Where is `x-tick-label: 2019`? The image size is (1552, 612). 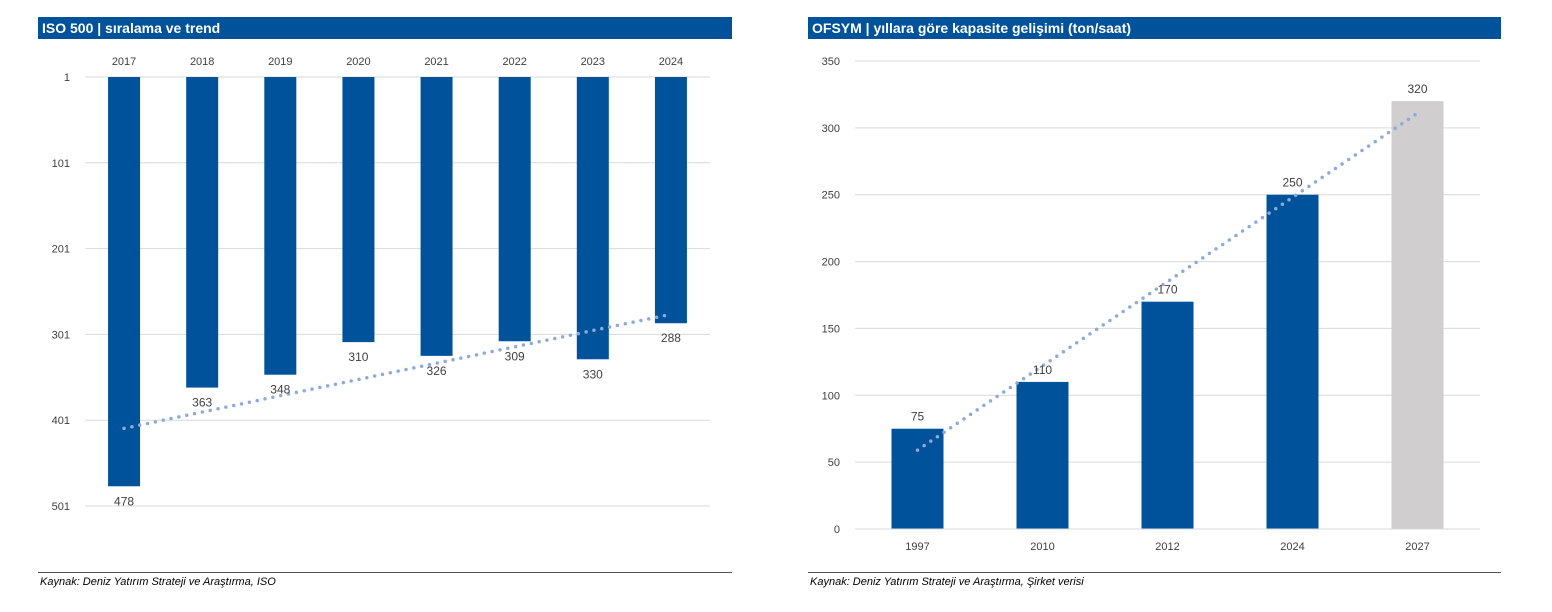 x-tick-label: 2019 is located at coordinates (280, 62).